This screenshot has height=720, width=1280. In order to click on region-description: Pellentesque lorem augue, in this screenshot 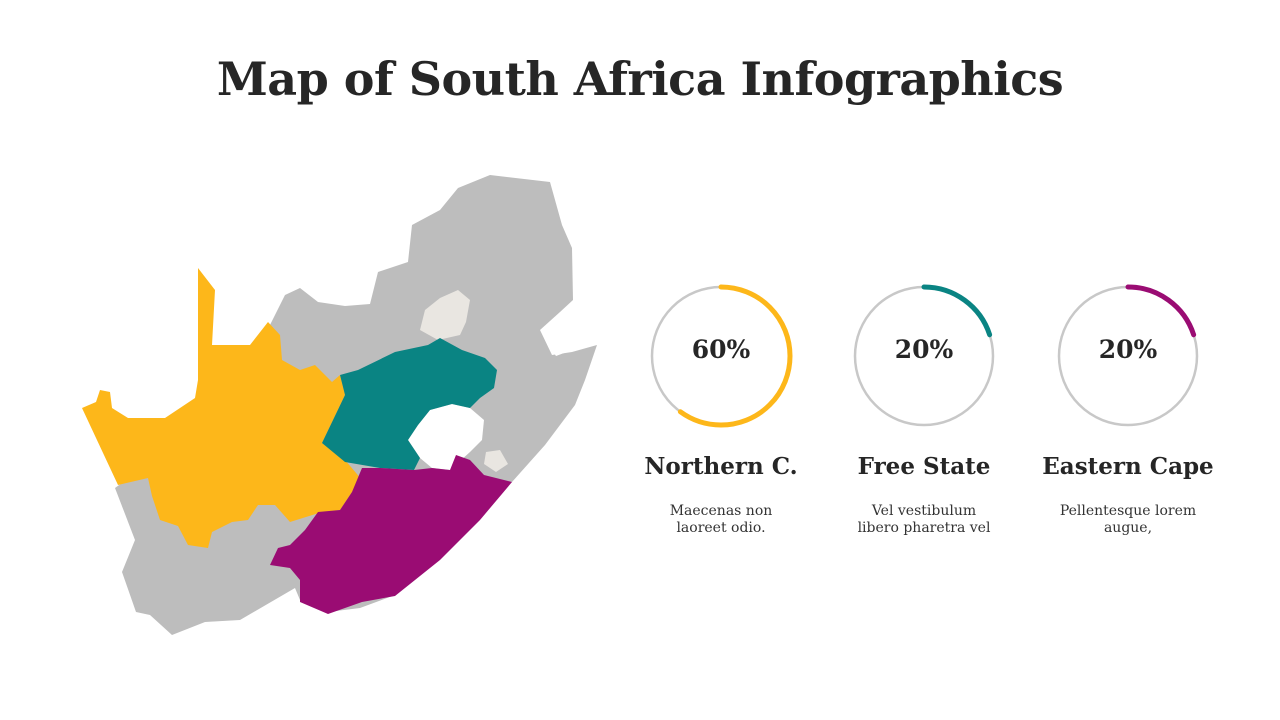, I will do `click(1128, 520)`.